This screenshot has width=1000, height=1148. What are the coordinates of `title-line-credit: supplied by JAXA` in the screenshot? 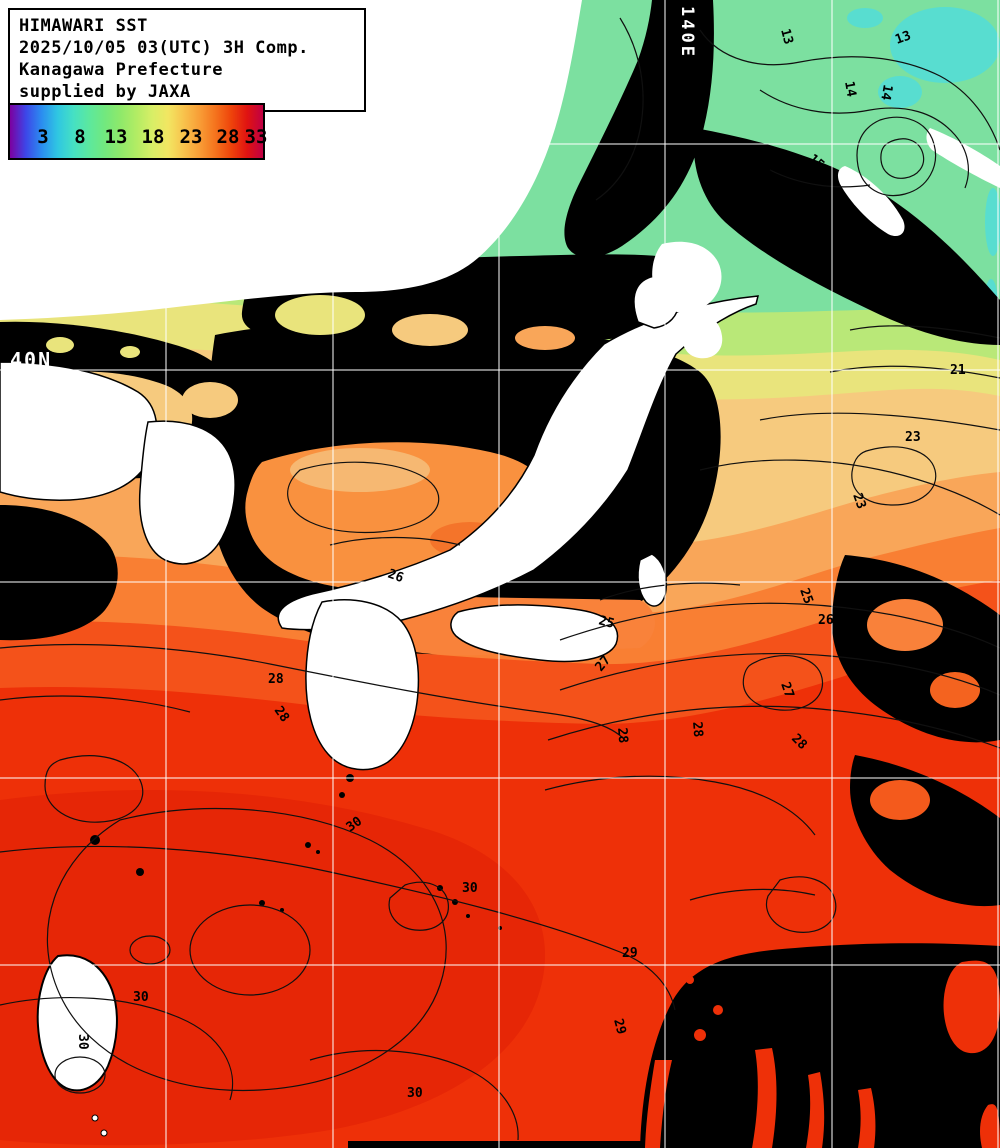 It's located at (105, 92).